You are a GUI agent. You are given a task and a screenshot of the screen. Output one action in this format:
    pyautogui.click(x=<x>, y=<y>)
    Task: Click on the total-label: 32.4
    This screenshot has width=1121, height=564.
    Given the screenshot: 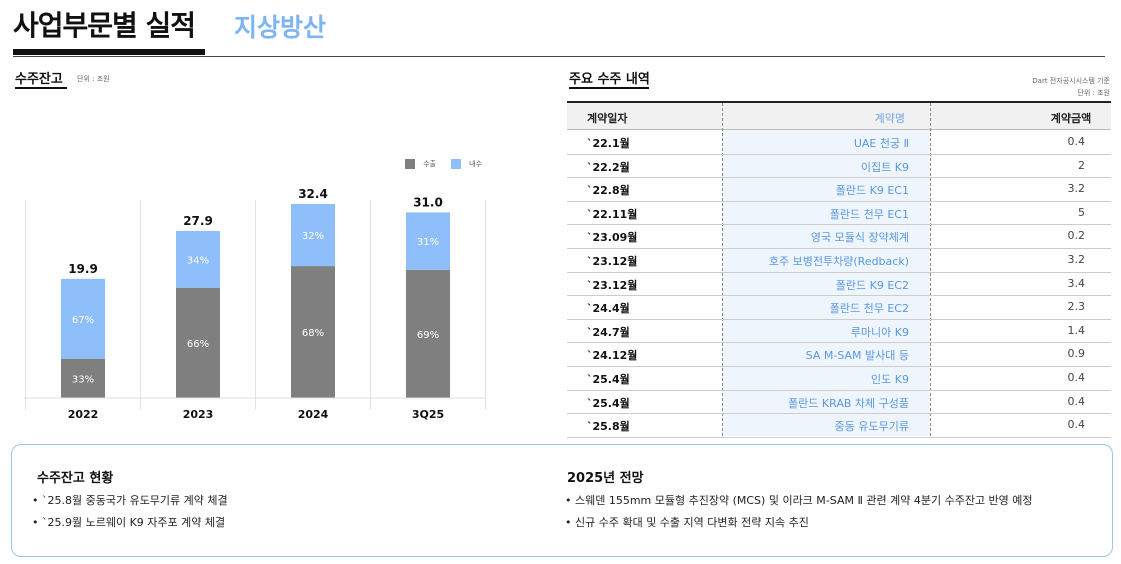 What is the action you would take?
    pyautogui.click(x=313, y=194)
    